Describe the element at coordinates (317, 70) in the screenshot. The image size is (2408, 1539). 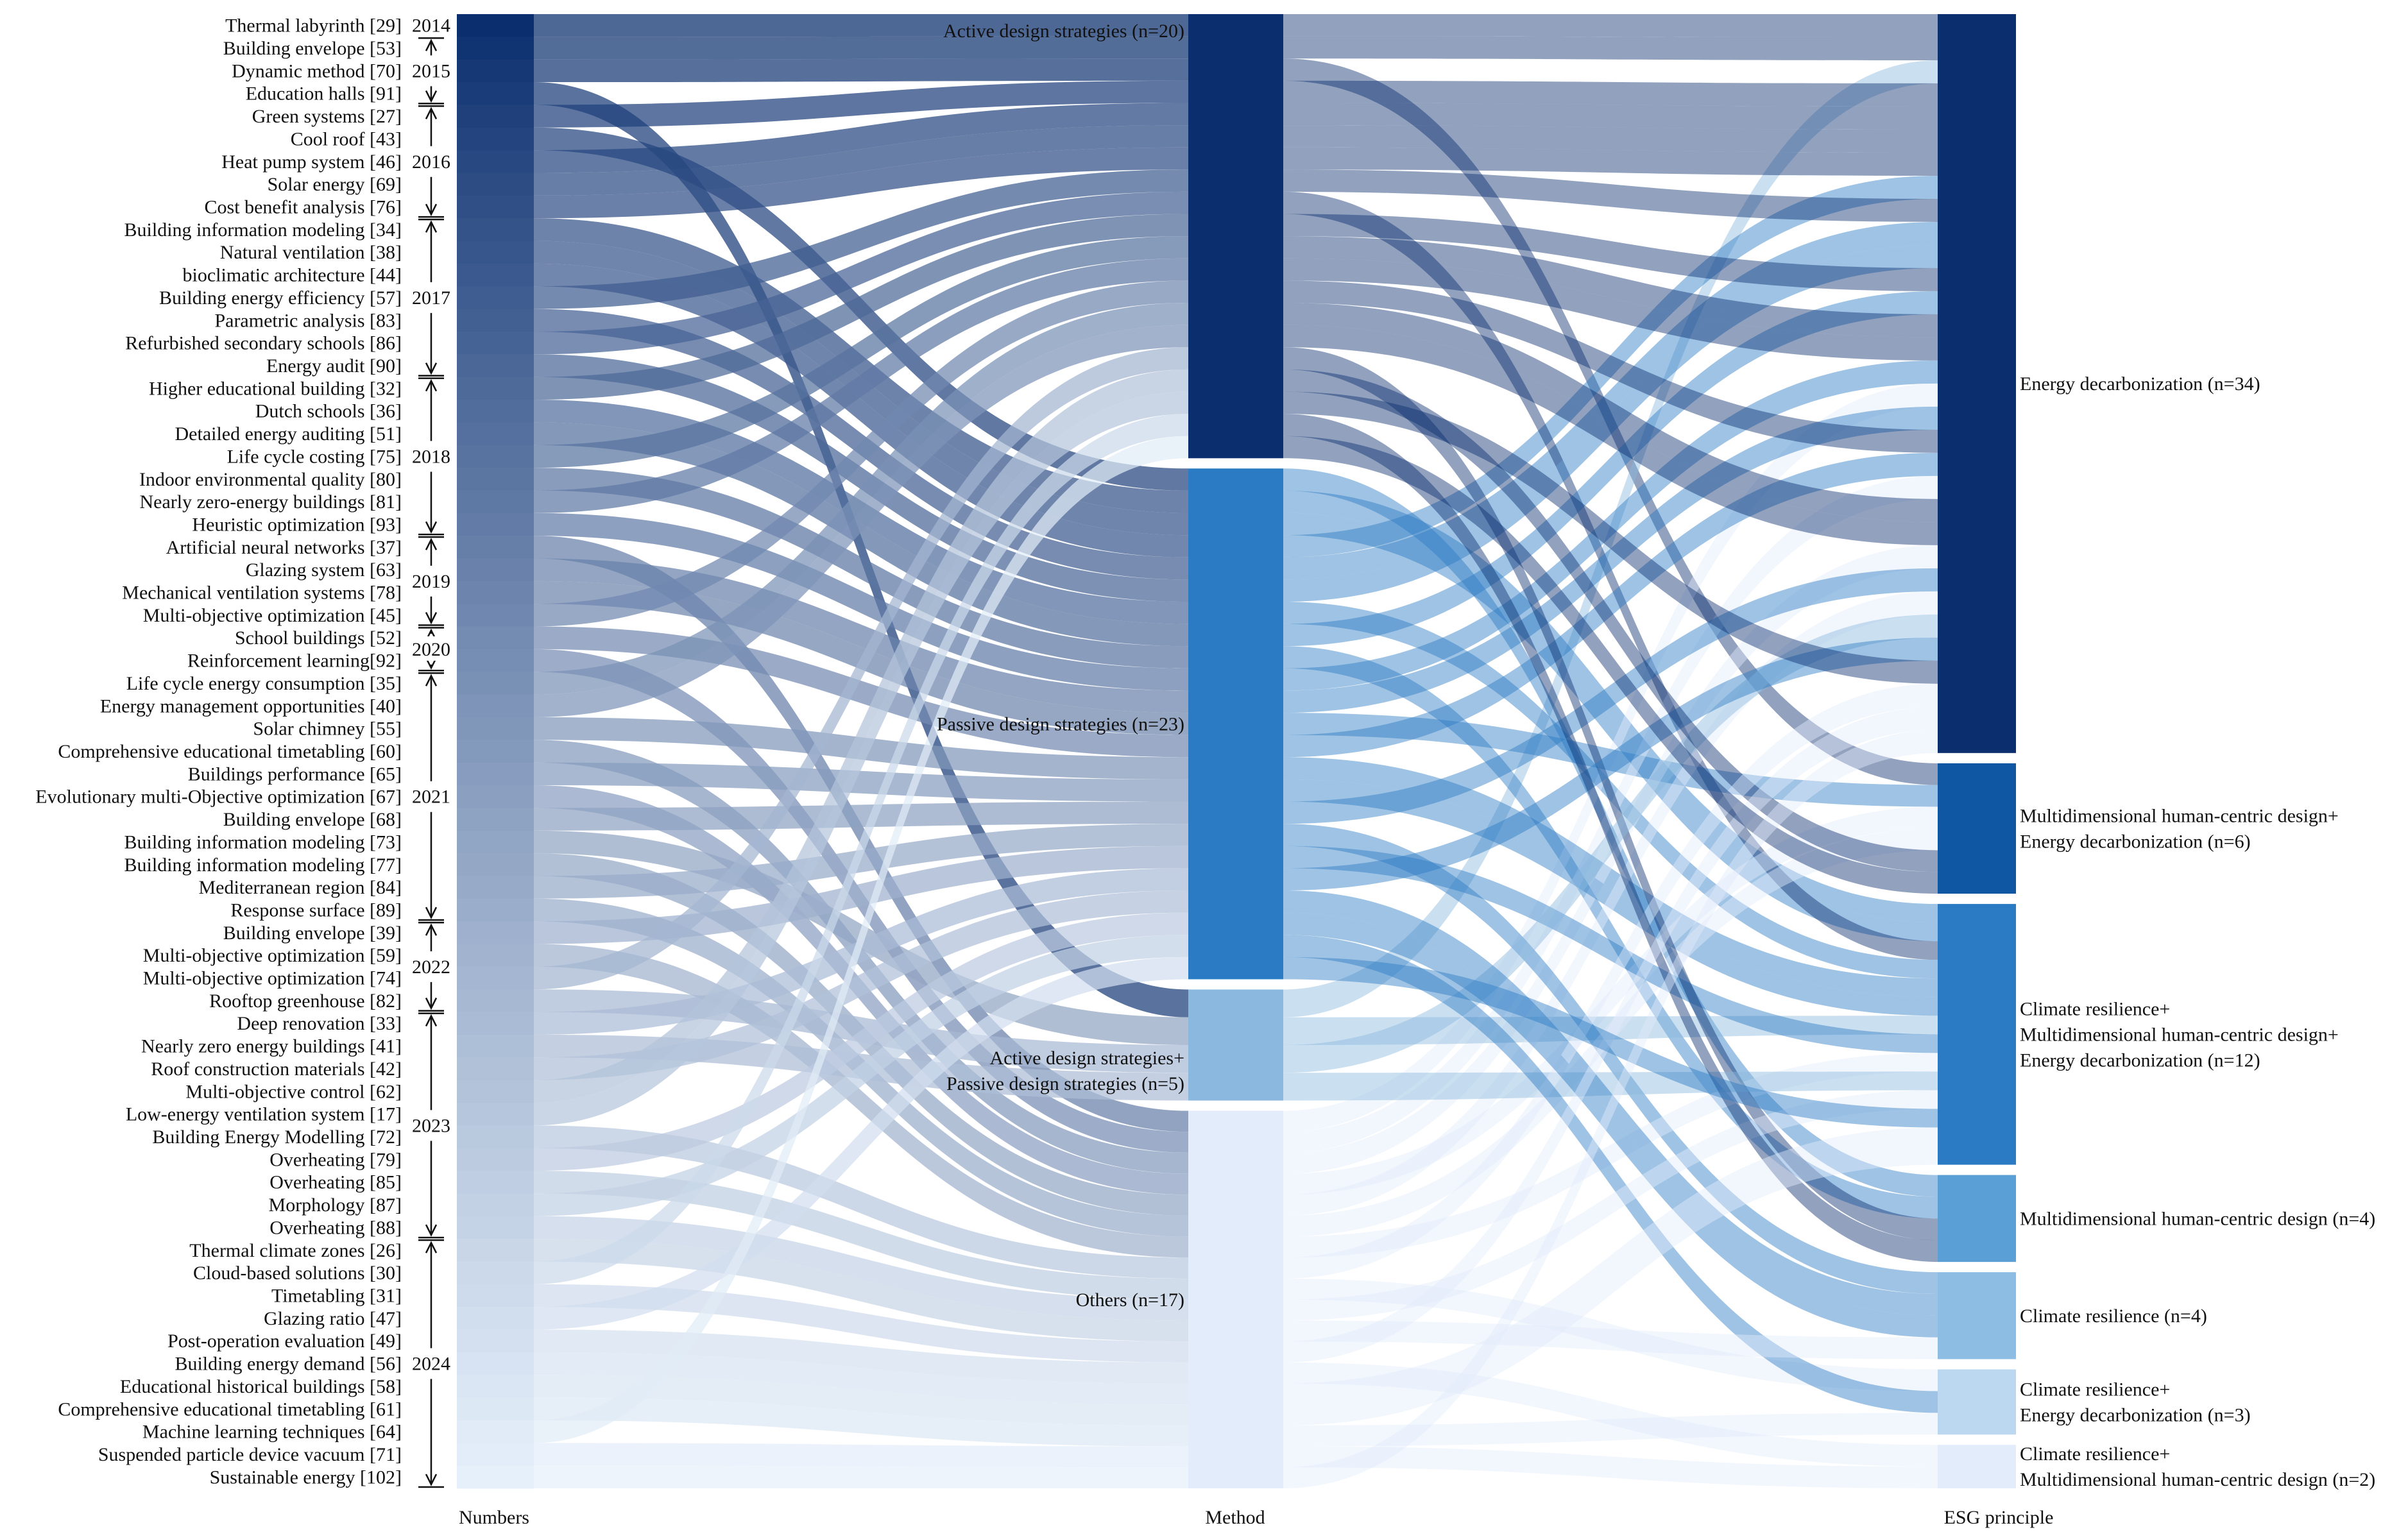
I see `paper-label: Dynamic method [70]` at that location.